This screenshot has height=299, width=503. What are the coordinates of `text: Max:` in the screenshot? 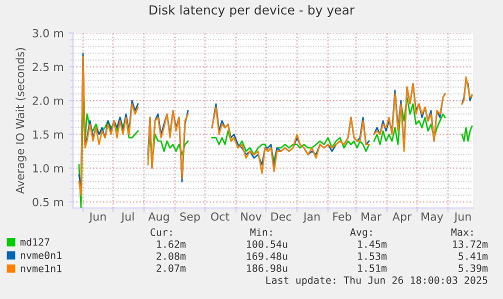 It's located at (462, 232).